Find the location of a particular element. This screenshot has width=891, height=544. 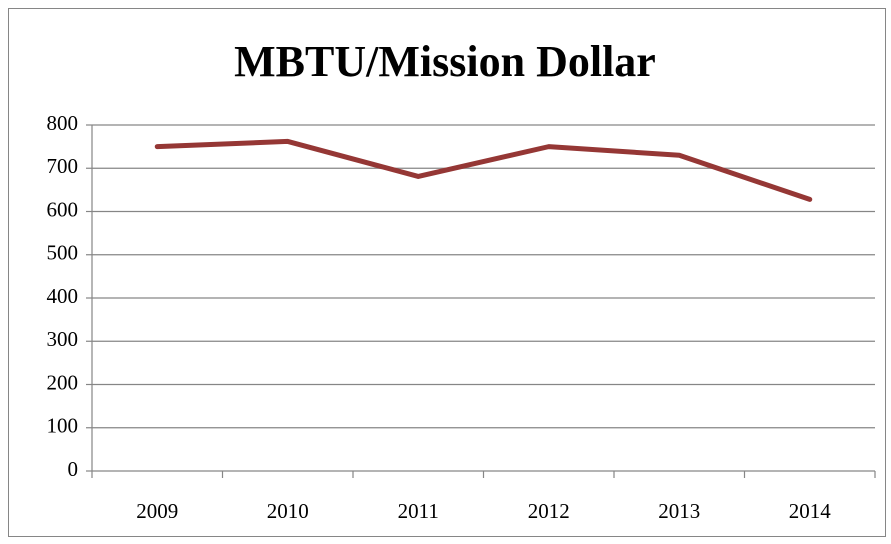

y-tick-label: 300 is located at coordinates (63, 339).